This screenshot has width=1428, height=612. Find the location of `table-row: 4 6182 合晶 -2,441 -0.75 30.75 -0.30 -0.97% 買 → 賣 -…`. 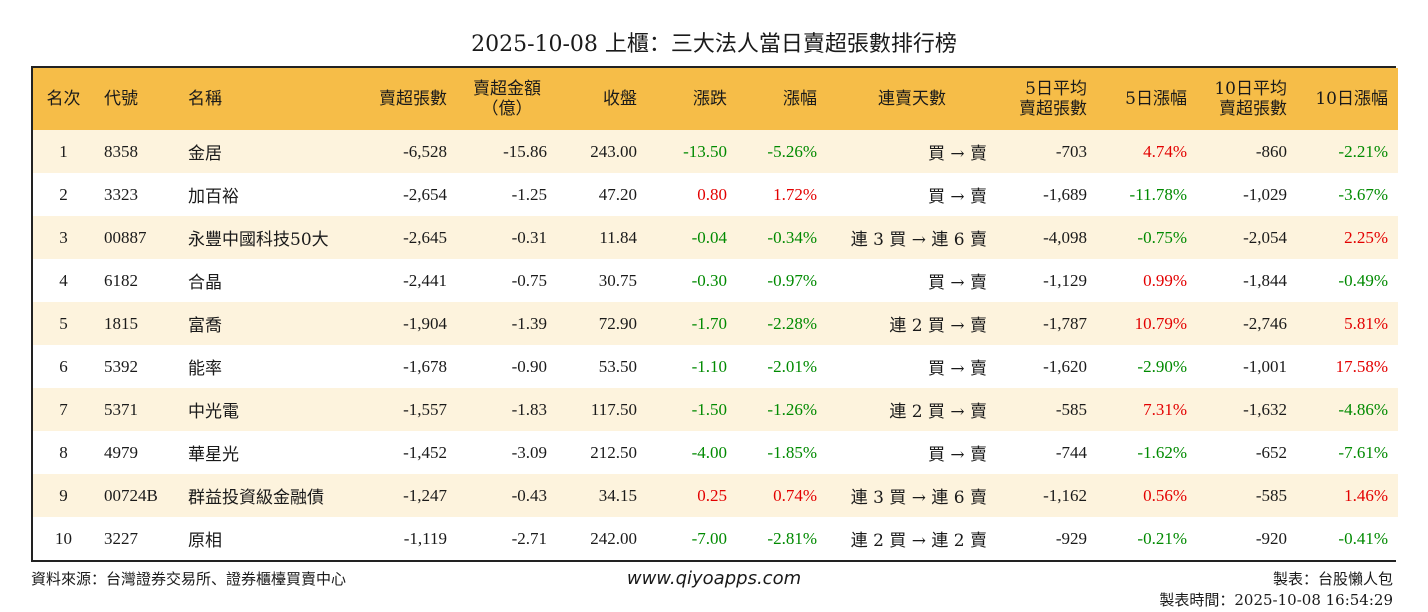

table-row: 4 6182 合晶 -2,441 -0.75 30.75 -0.30 -0.97% 買 → 賣 -… is located at coordinates (715, 280).